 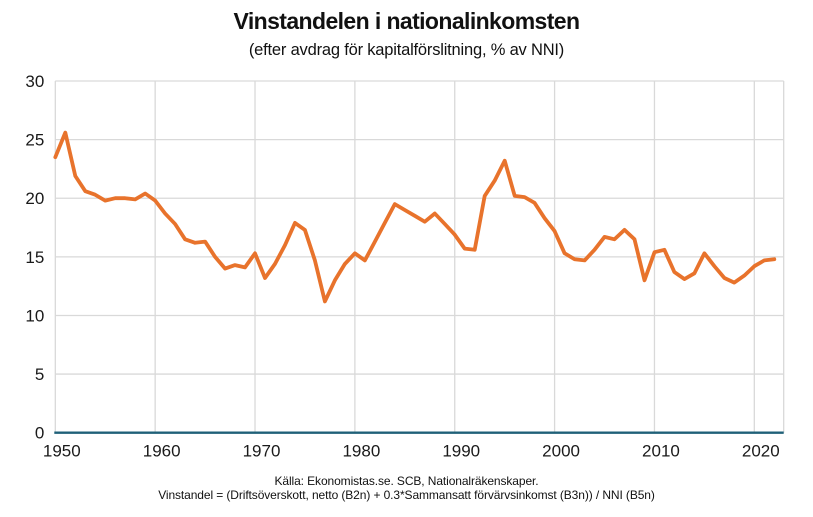 What do you see at coordinates (661, 451) in the screenshot?
I see `x-tick-label: 2010` at bounding box center [661, 451].